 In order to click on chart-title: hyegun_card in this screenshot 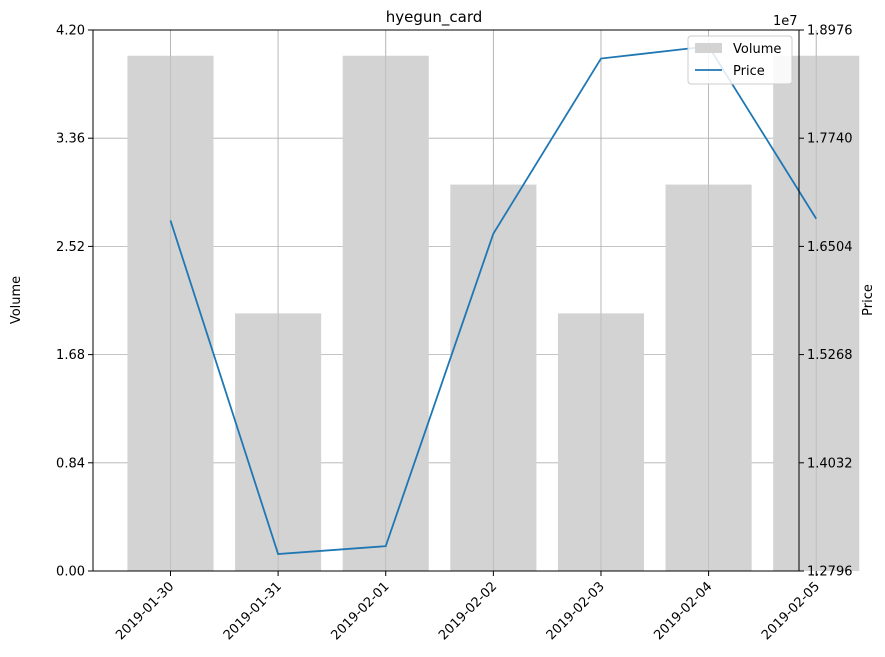, I will do `click(434, 17)`.